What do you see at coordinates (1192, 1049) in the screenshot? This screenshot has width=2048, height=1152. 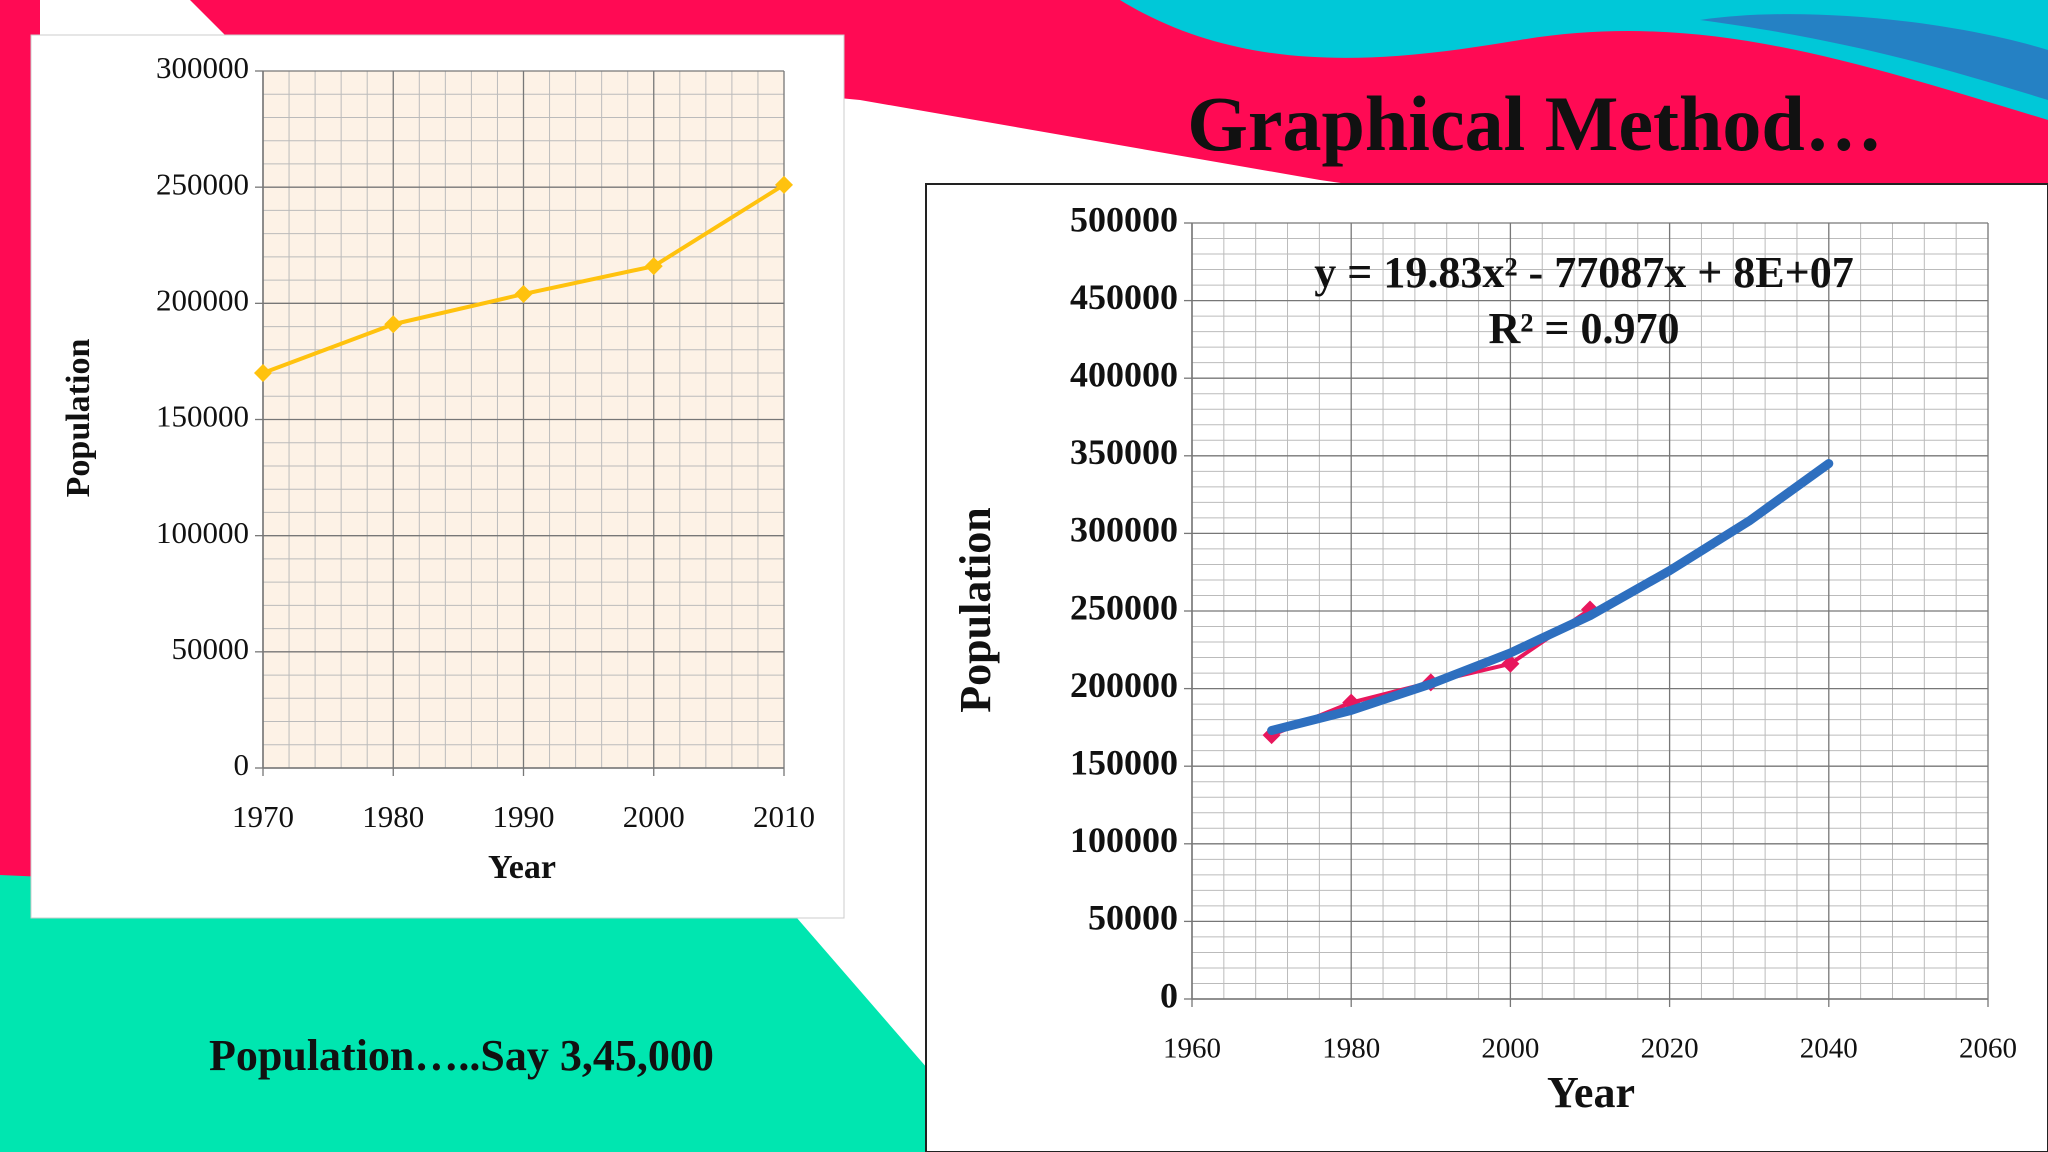 I see `x-tick-label: 1960` at bounding box center [1192, 1049].